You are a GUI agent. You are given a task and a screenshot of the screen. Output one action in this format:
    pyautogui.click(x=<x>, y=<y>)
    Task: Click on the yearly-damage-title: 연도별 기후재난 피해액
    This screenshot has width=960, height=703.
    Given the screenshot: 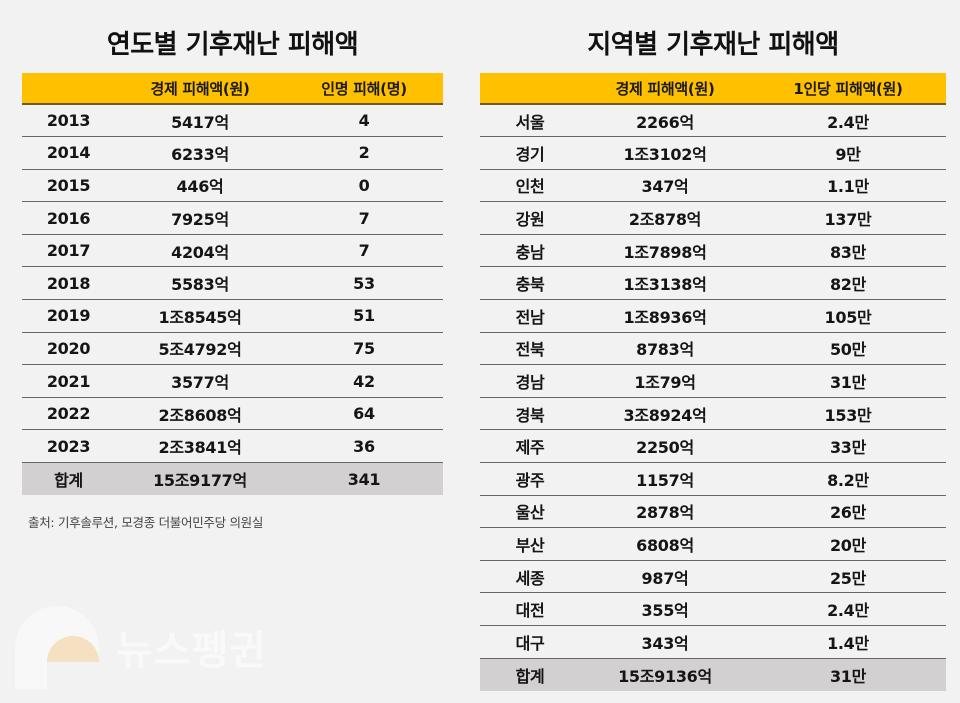 What is the action you would take?
    pyautogui.click(x=232, y=45)
    